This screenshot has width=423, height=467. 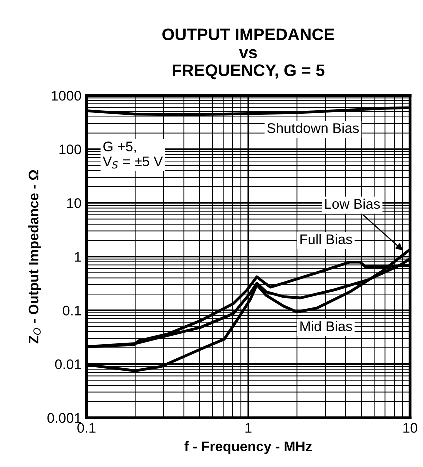 I want to click on y-tick-label: 100, so click(x=71, y=149).